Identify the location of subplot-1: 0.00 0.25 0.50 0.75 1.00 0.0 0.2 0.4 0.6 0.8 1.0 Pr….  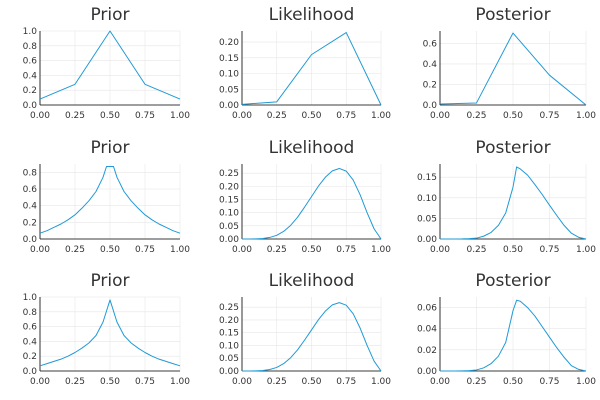
(107, 63).